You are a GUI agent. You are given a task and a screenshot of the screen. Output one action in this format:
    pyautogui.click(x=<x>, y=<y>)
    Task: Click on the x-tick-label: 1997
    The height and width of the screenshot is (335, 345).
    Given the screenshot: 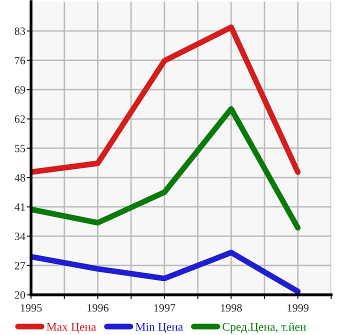 What is the action you would take?
    pyautogui.click(x=165, y=308)
    